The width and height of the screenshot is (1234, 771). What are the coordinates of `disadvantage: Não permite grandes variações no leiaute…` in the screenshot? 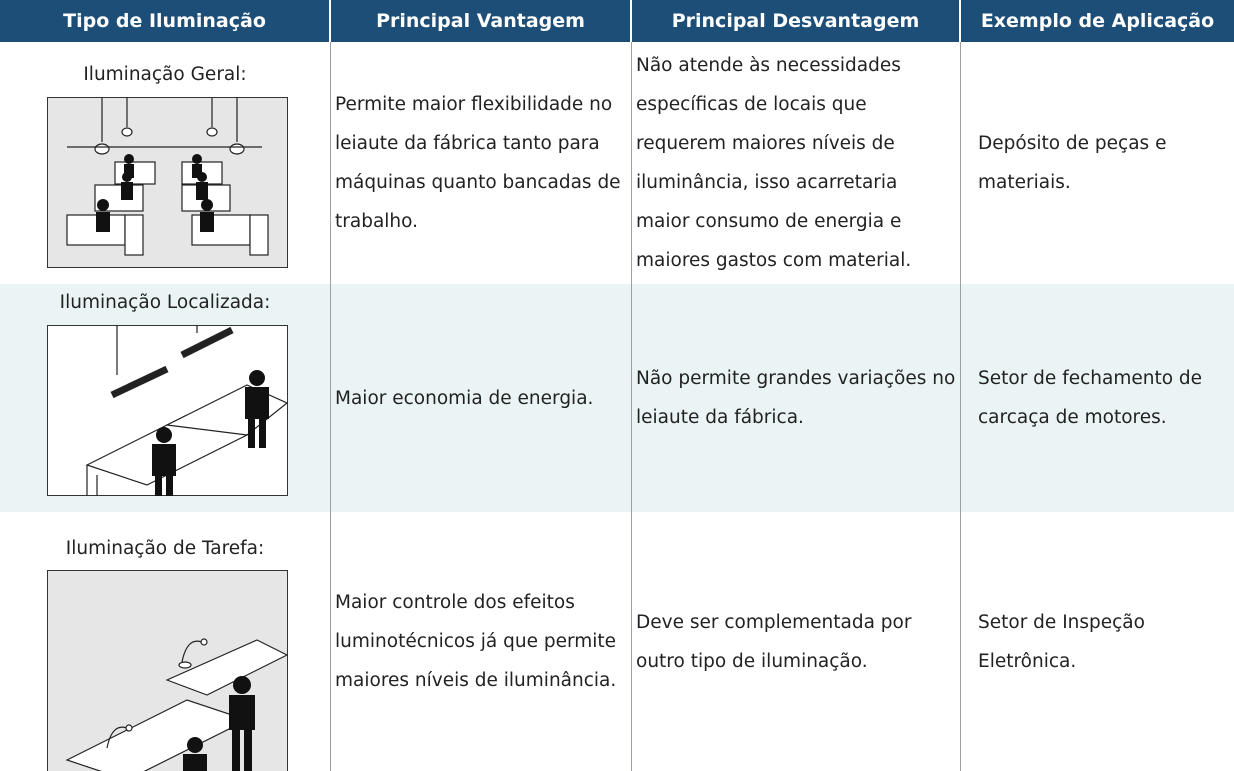 It's located at (796, 398).